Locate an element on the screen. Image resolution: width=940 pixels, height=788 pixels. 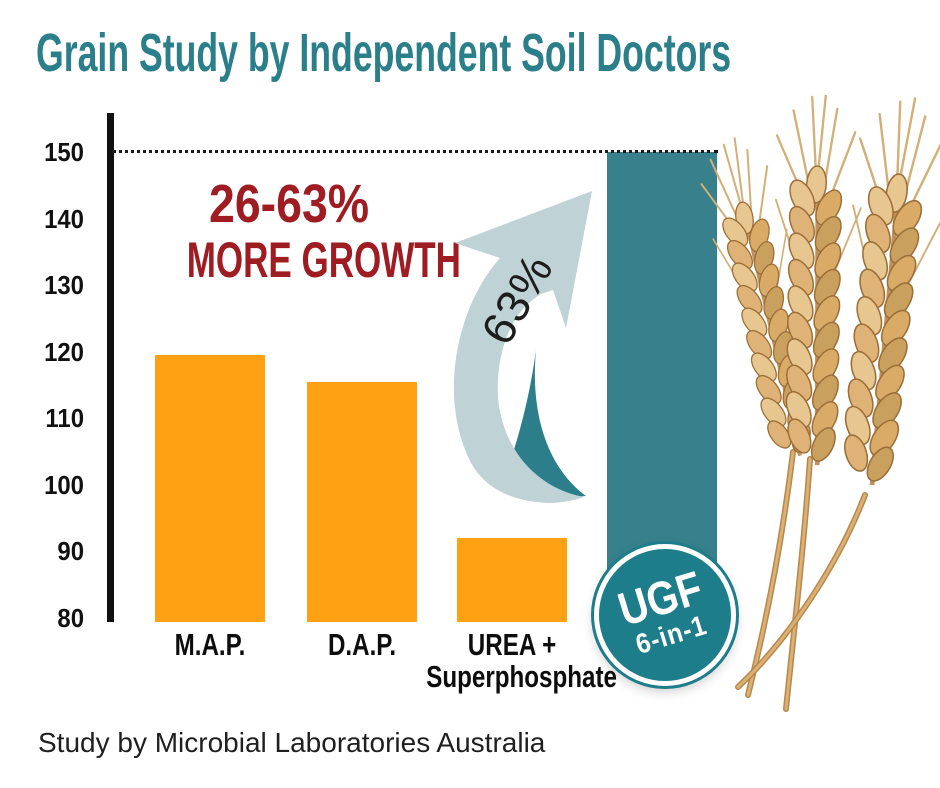
bar-m-a-p is located at coordinates (210, 488).